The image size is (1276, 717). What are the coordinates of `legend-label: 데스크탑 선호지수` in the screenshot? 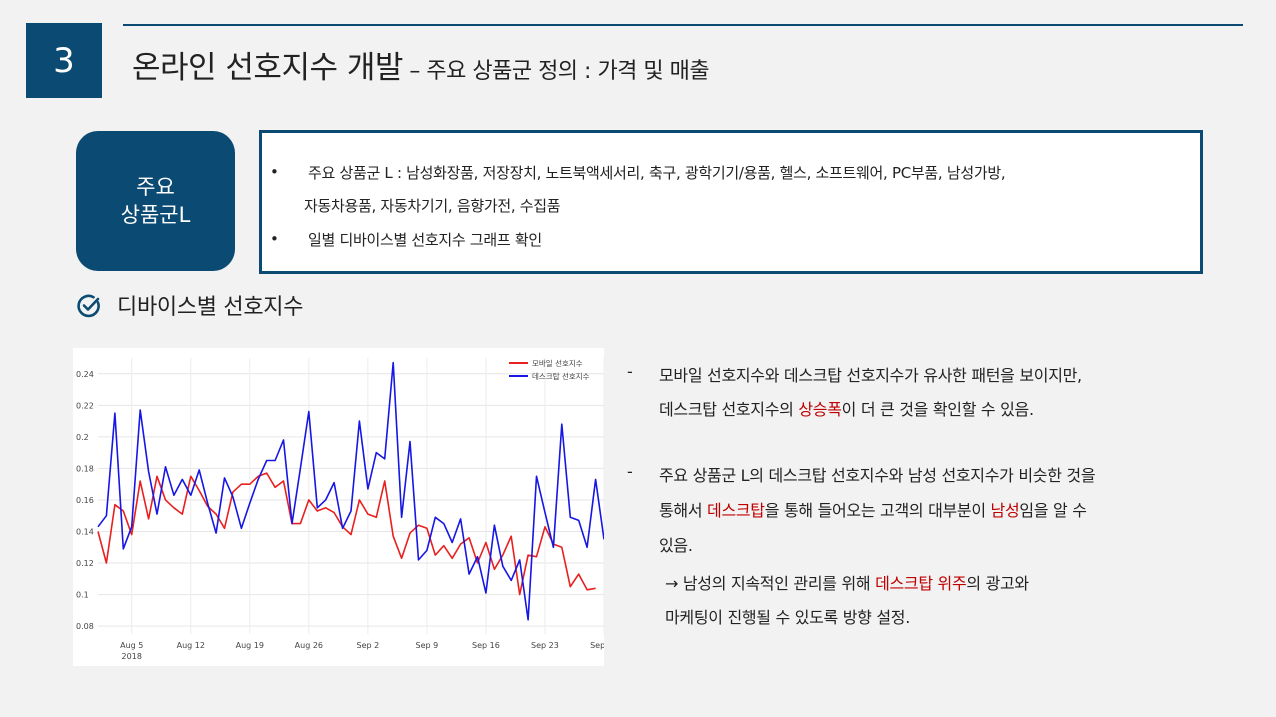 It's located at (561, 376).